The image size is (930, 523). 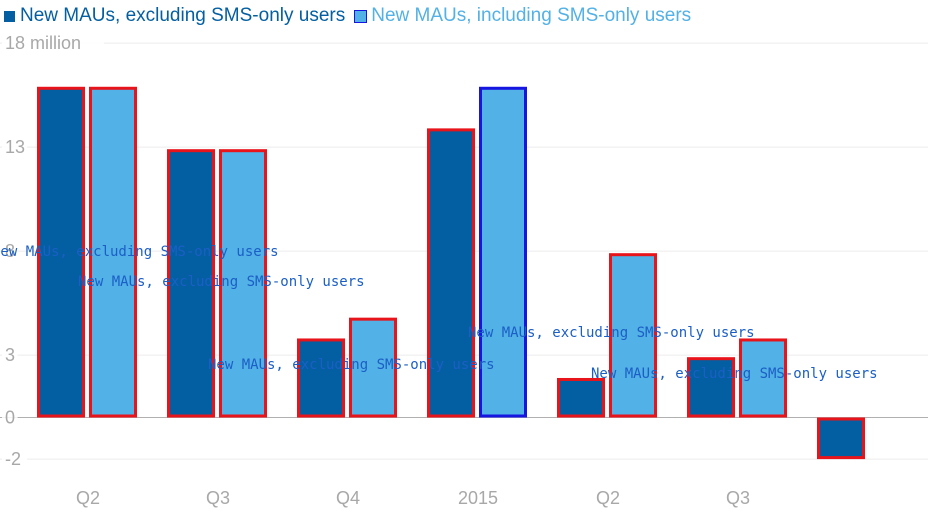 I want to click on y-tick-label: 3, so click(x=10, y=355).